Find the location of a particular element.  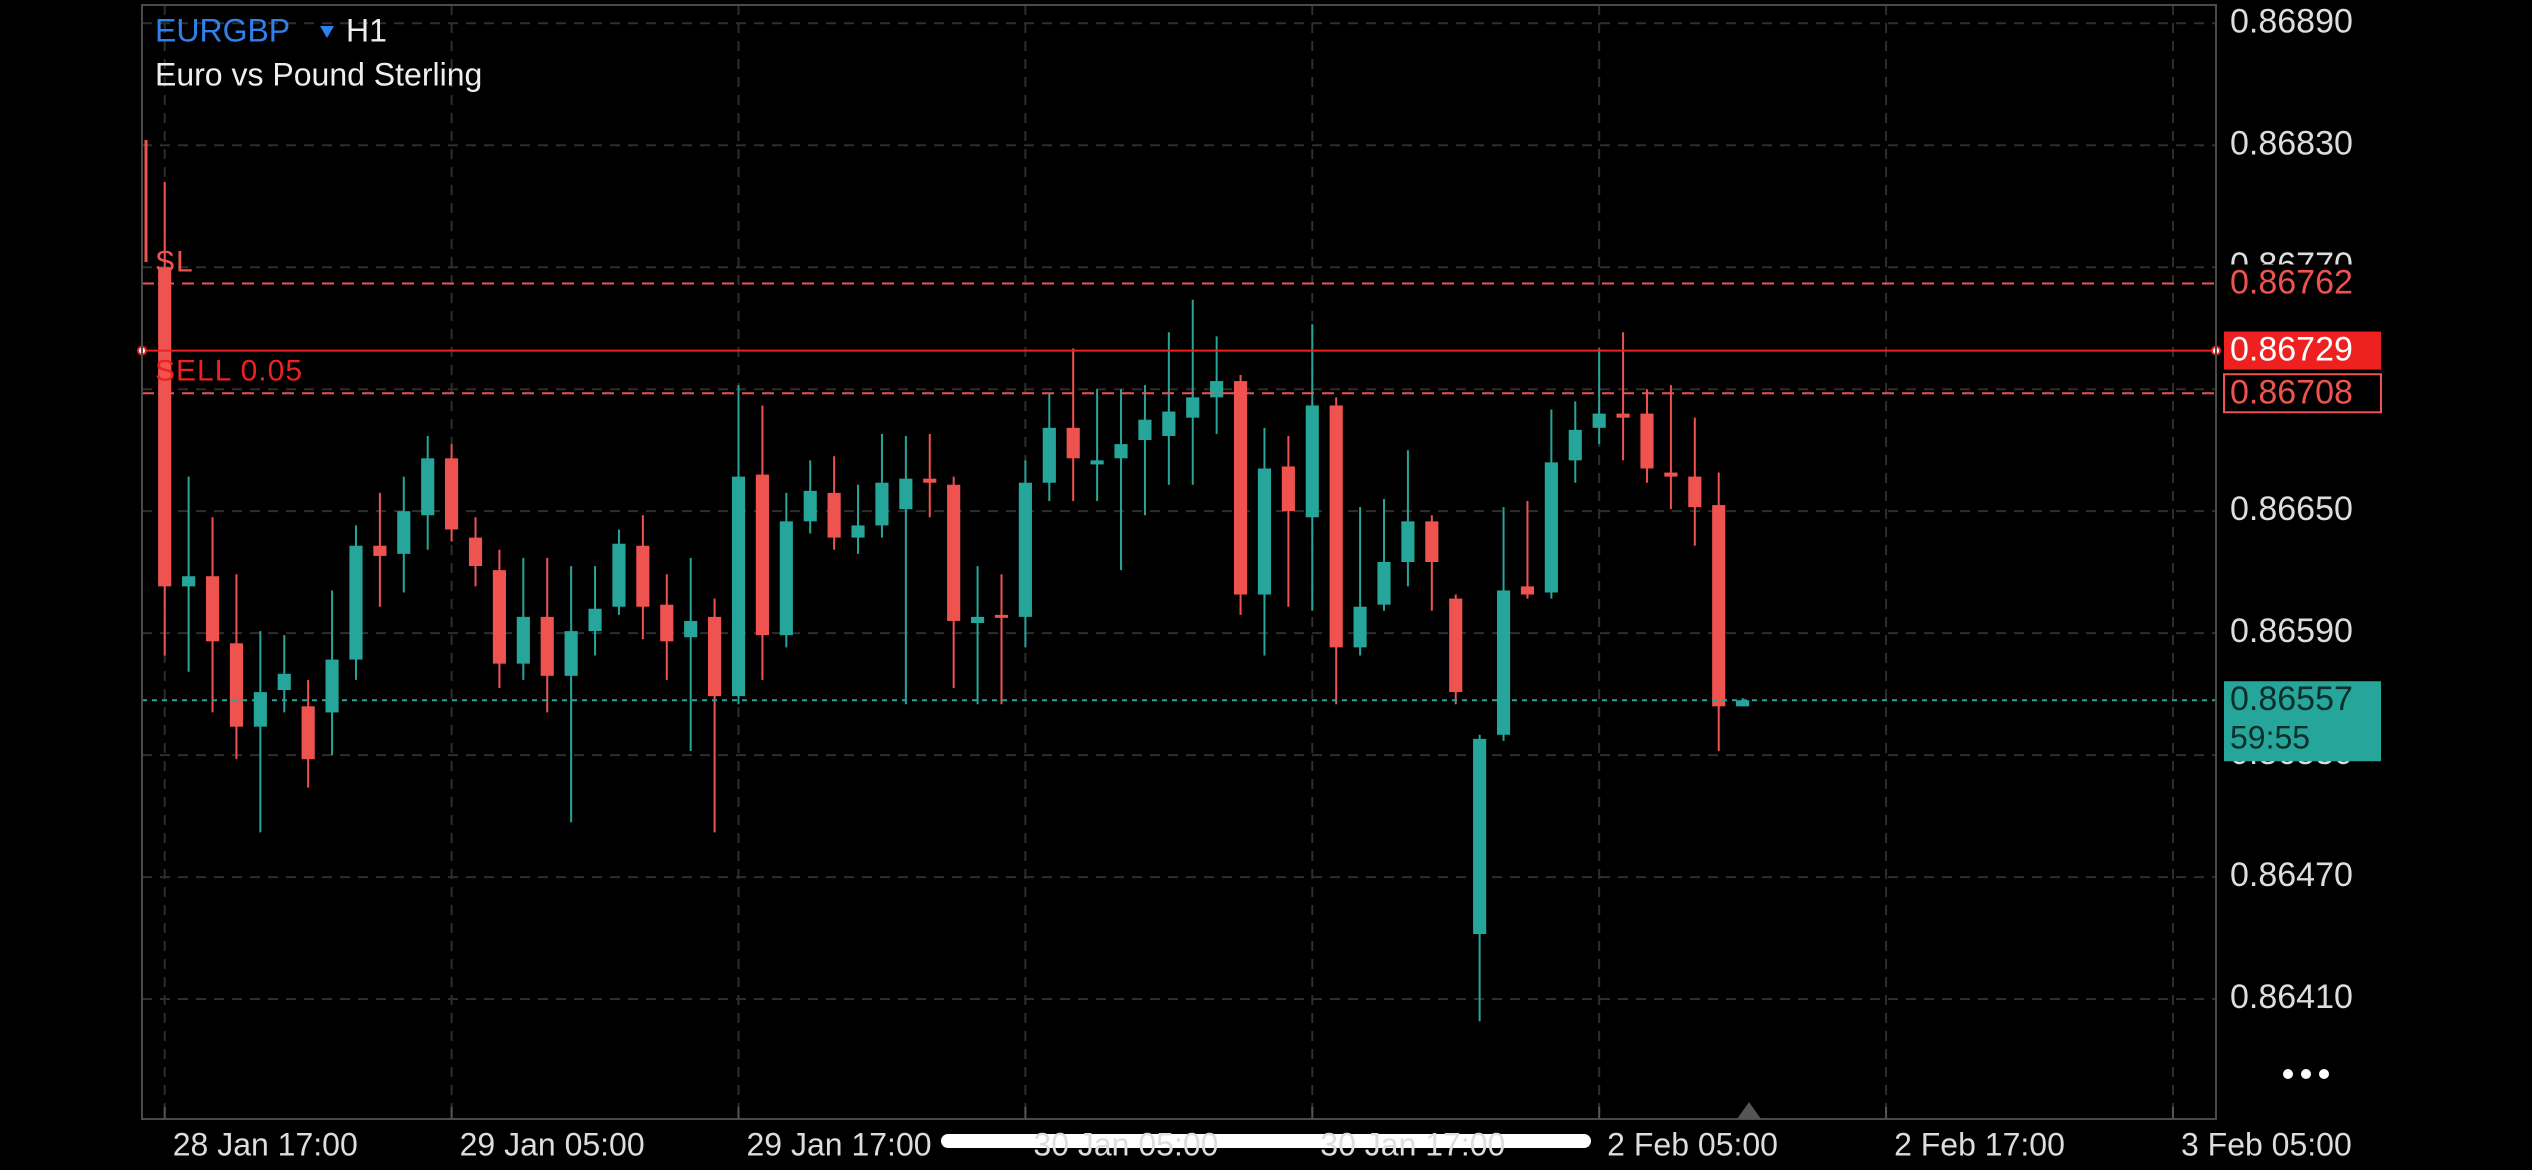

x-tick-label: 28 Jan 17:00 is located at coordinates (265, 1144).